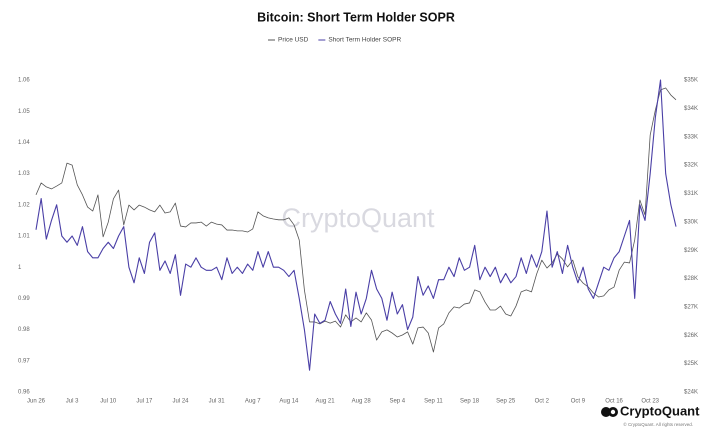 The height and width of the screenshot is (442, 713). I want to click on x-tick-label: Jun 26, so click(36, 402).